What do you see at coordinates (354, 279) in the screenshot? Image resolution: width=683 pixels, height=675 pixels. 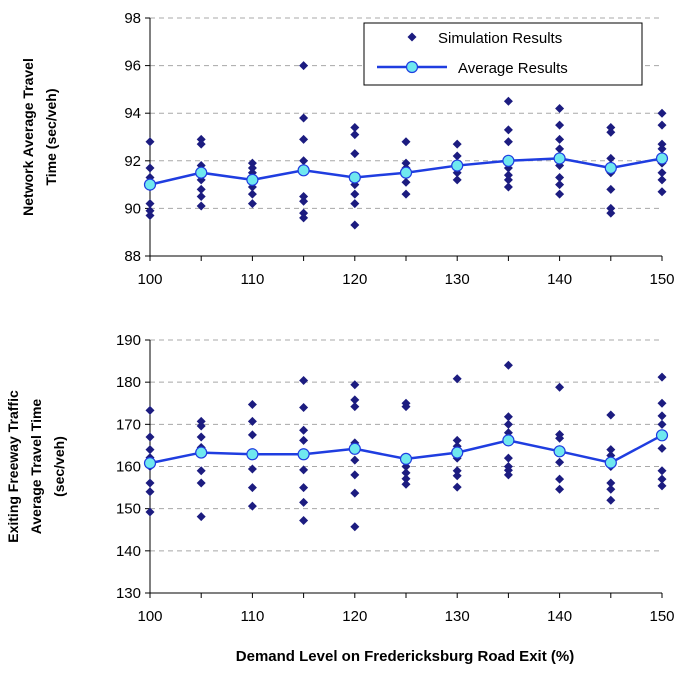 I see `x-tick-label: 120` at bounding box center [354, 279].